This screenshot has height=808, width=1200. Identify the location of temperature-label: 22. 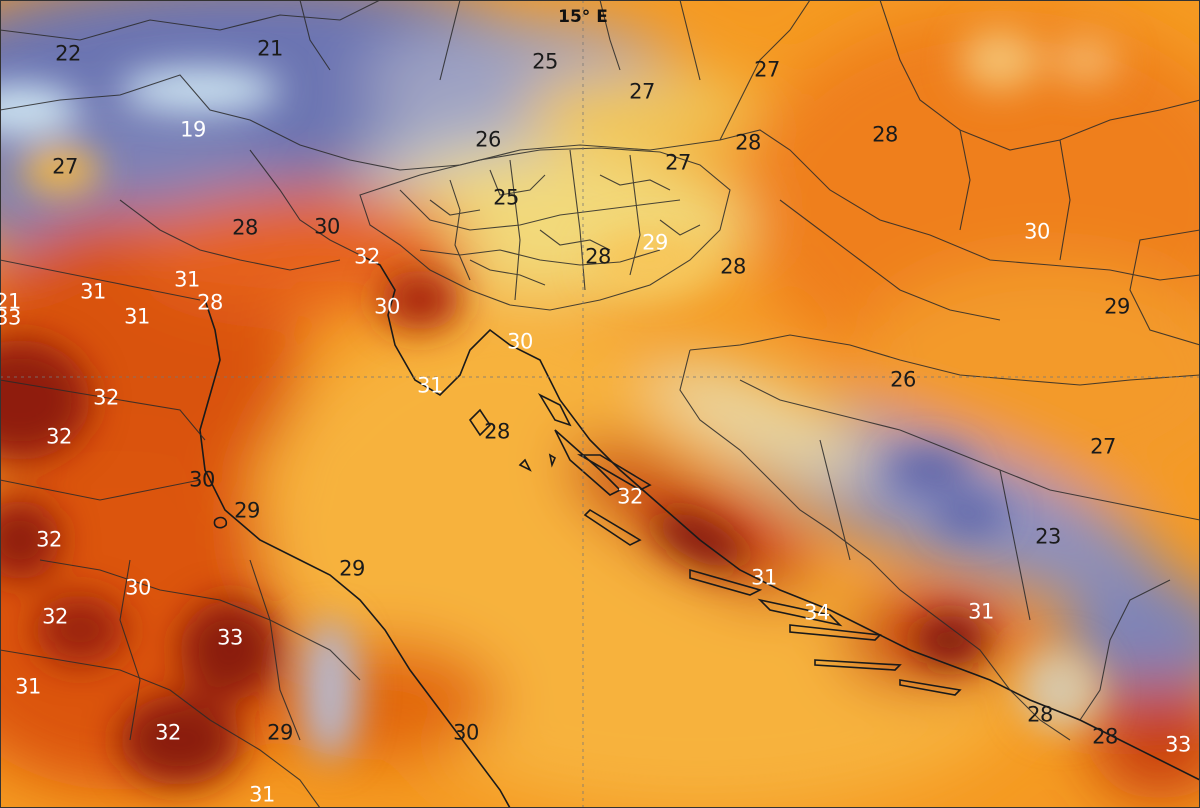
(68, 53).